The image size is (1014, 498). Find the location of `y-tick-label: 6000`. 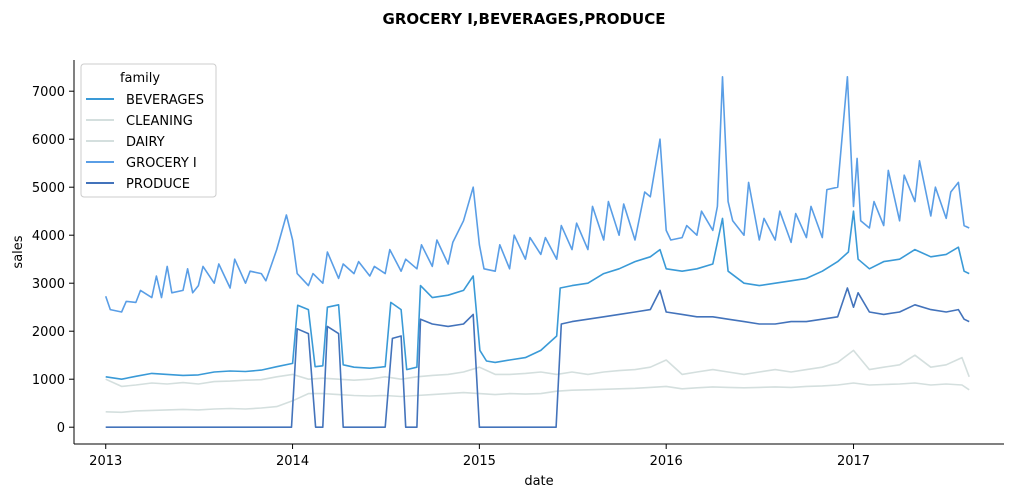

y-tick-label: 6000 is located at coordinates (48, 140).